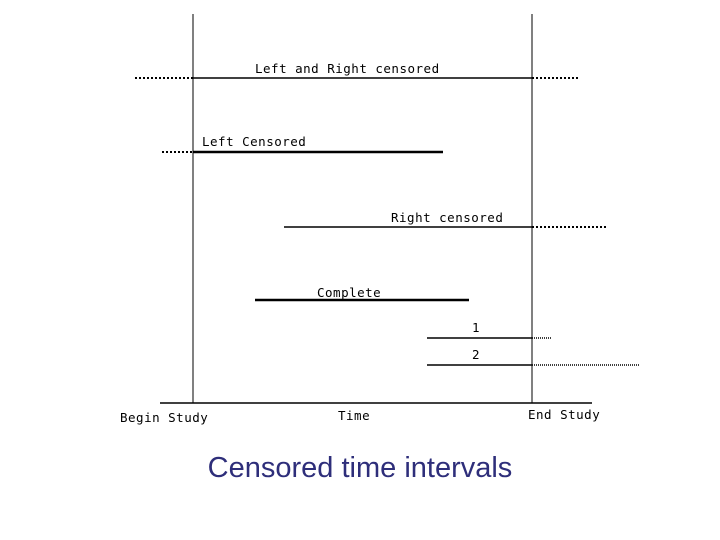  Describe the element at coordinates (476, 354) in the screenshot. I see `label-case-2: 2` at that location.